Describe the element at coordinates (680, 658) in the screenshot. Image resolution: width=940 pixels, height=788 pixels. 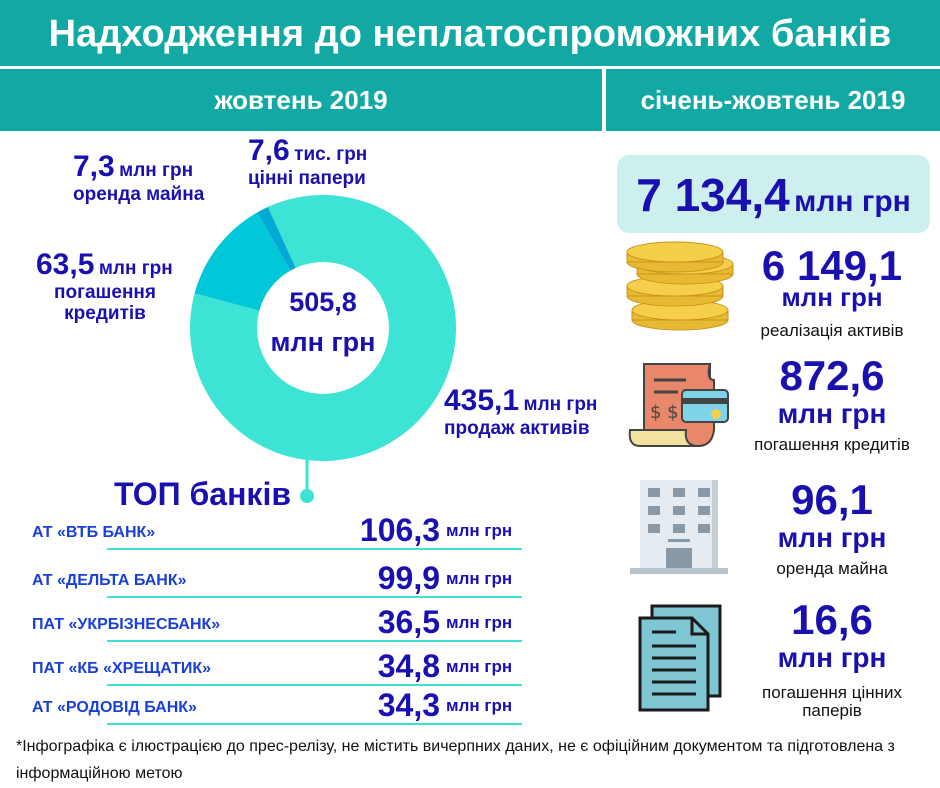
I see `documents-icon` at that location.